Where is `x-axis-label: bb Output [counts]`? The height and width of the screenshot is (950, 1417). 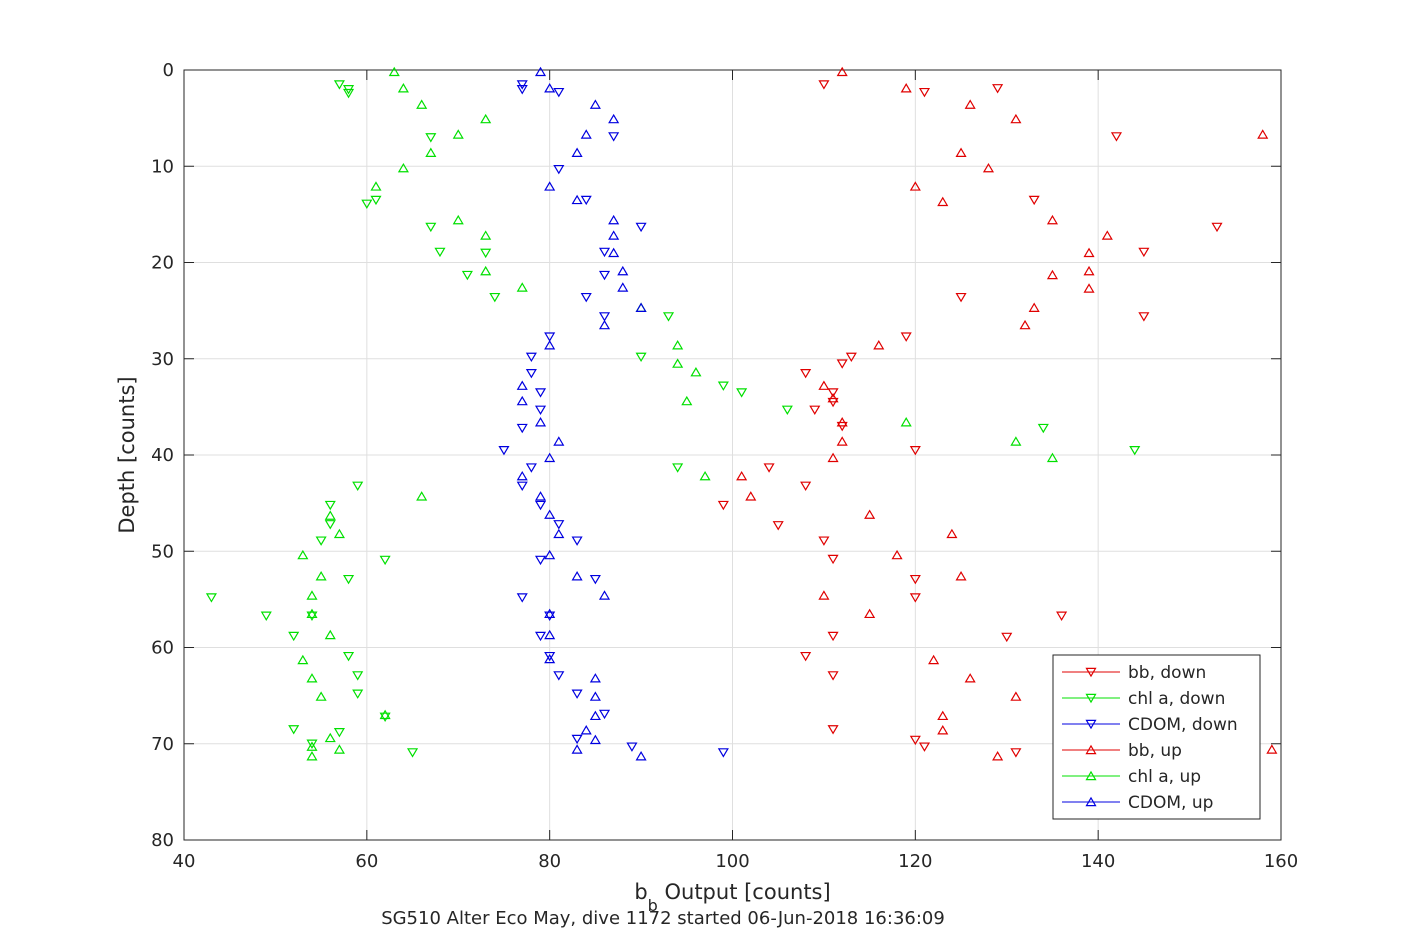
x-axis-label: bb Output [counts] is located at coordinates (732, 897).